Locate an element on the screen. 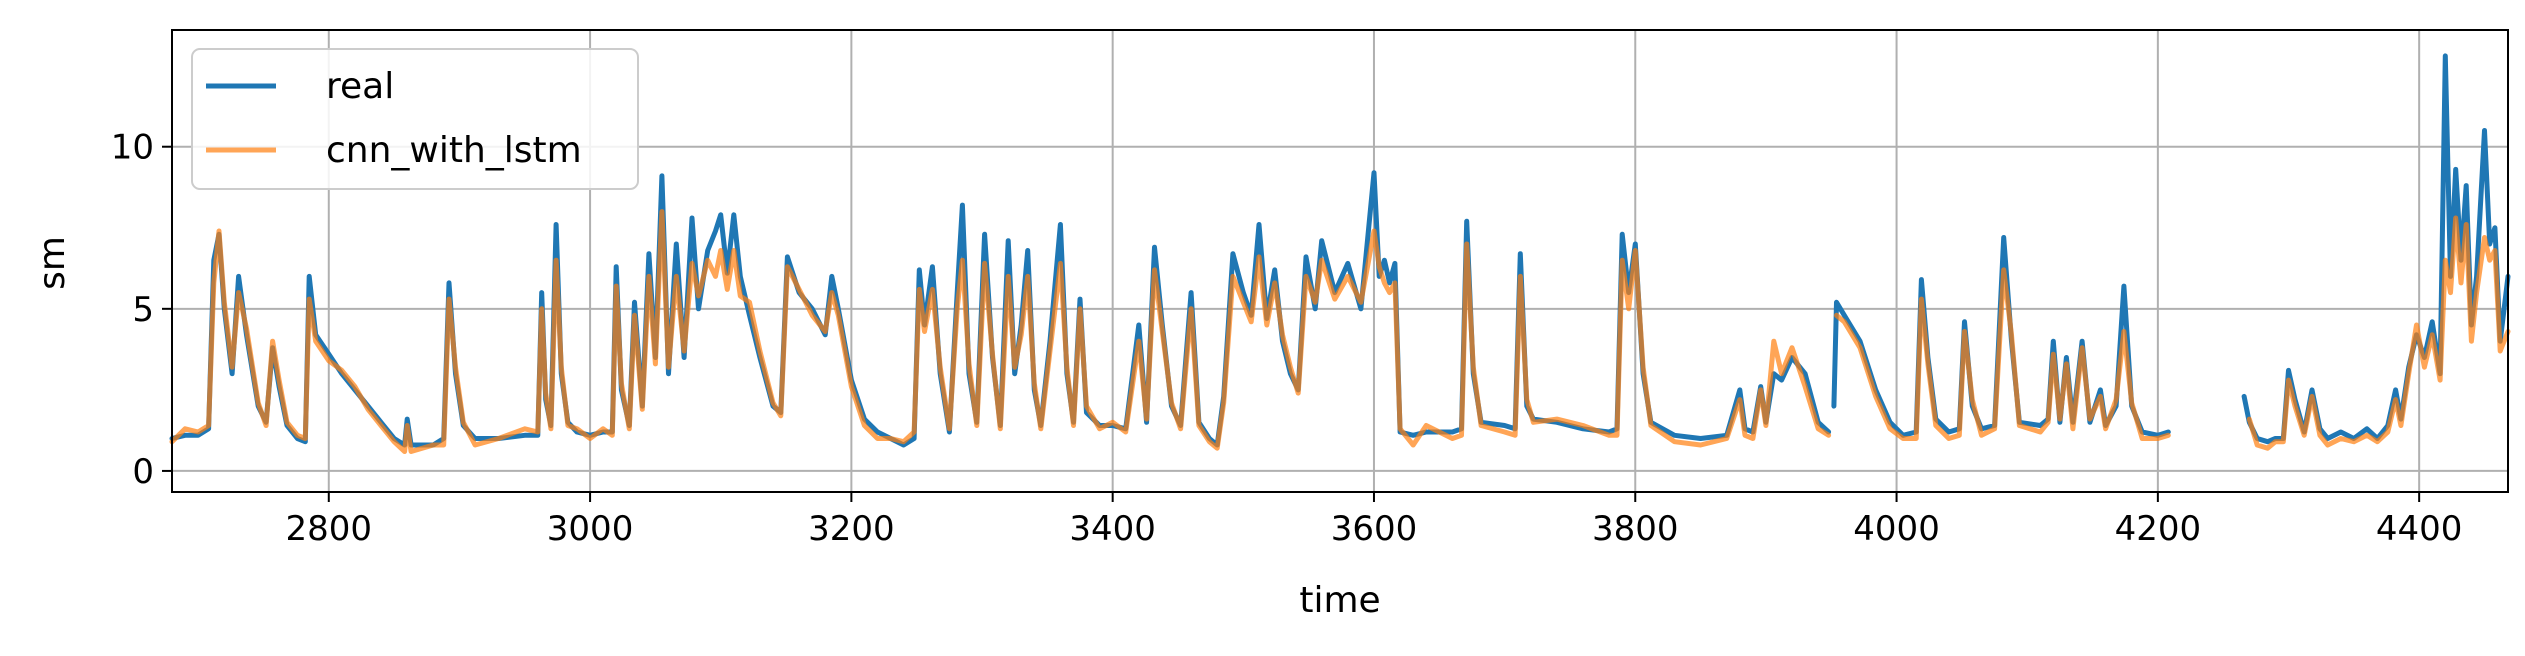 The image size is (2525, 656). x-axis-title: time is located at coordinates (1339, 600).